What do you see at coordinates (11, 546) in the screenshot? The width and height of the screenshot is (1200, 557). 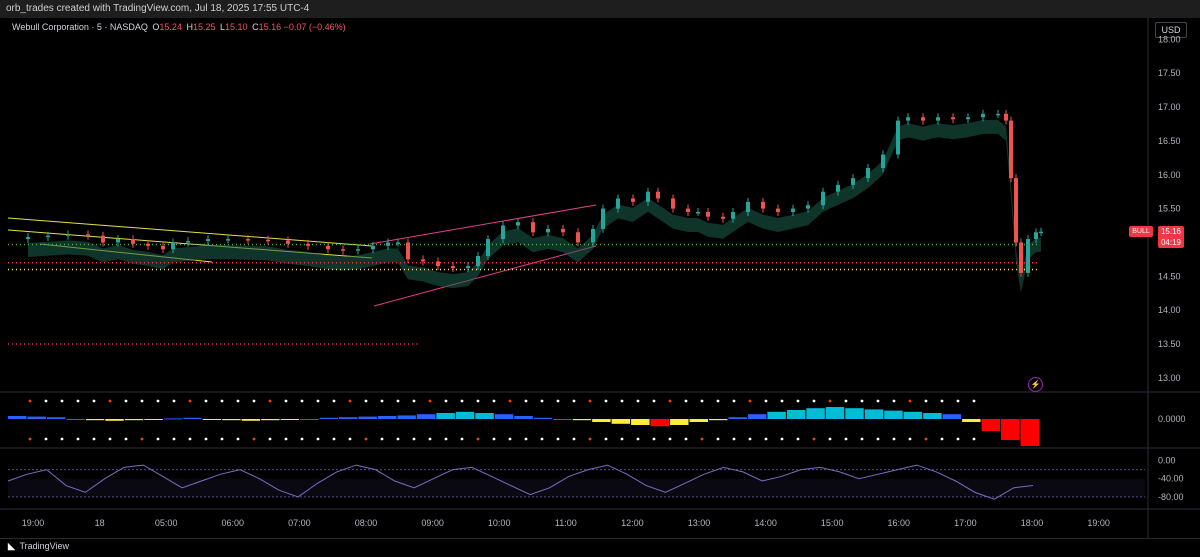 I see `tv-mark-icon: ◣` at bounding box center [11, 546].